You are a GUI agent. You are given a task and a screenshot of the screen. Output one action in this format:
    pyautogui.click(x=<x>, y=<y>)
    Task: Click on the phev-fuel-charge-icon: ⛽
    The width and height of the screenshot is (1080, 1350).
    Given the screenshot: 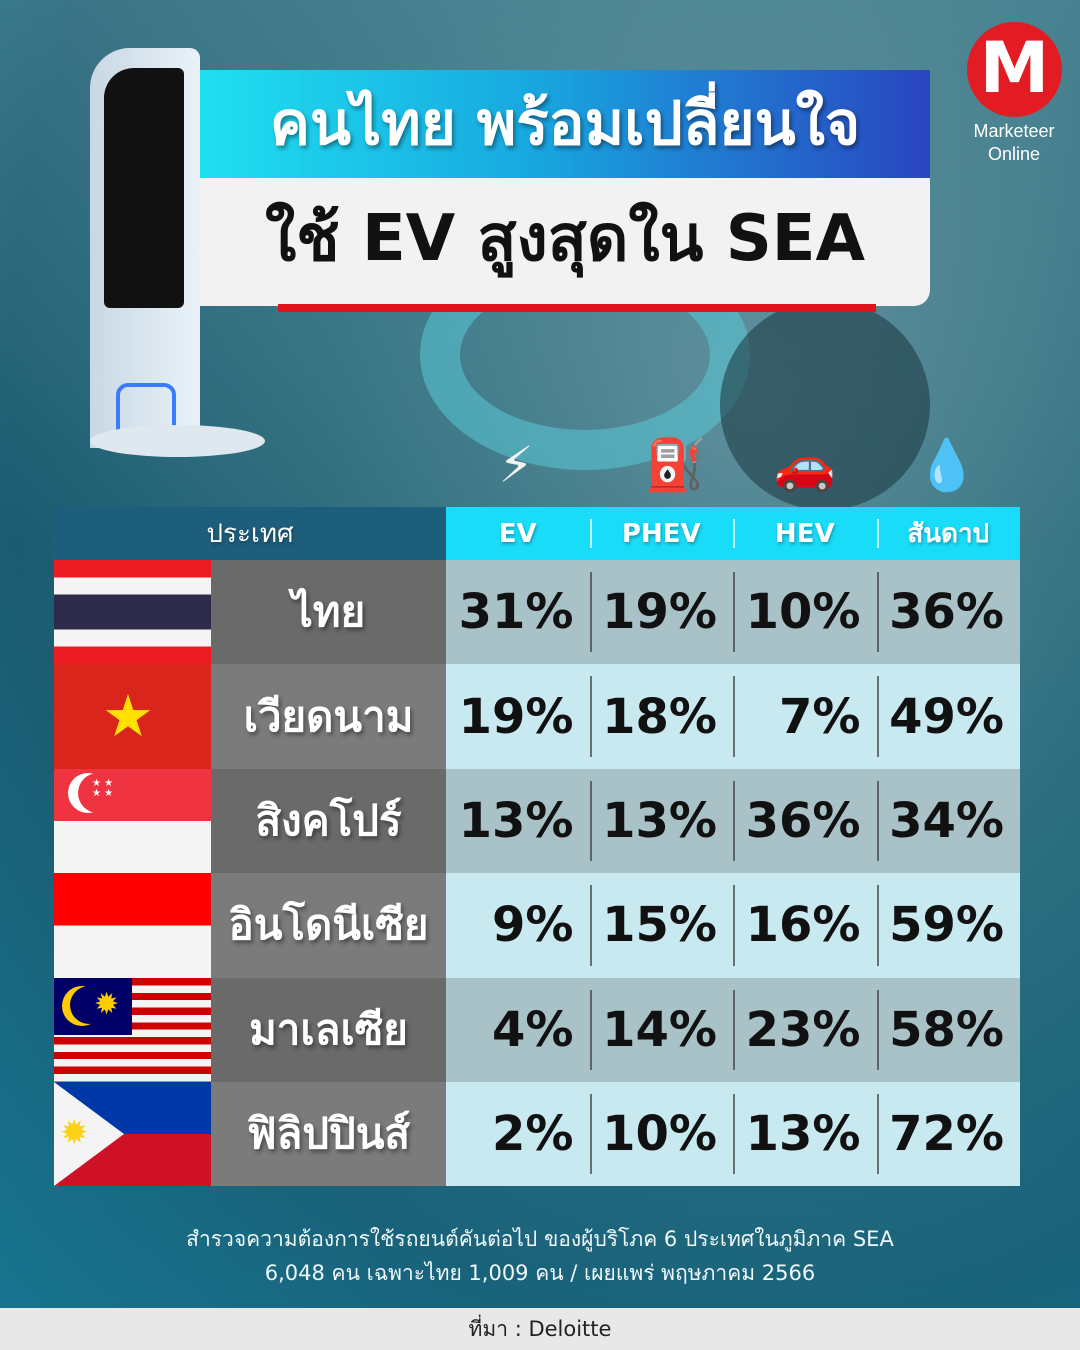 What is the action you would take?
    pyautogui.click(x=676, y=465)
    